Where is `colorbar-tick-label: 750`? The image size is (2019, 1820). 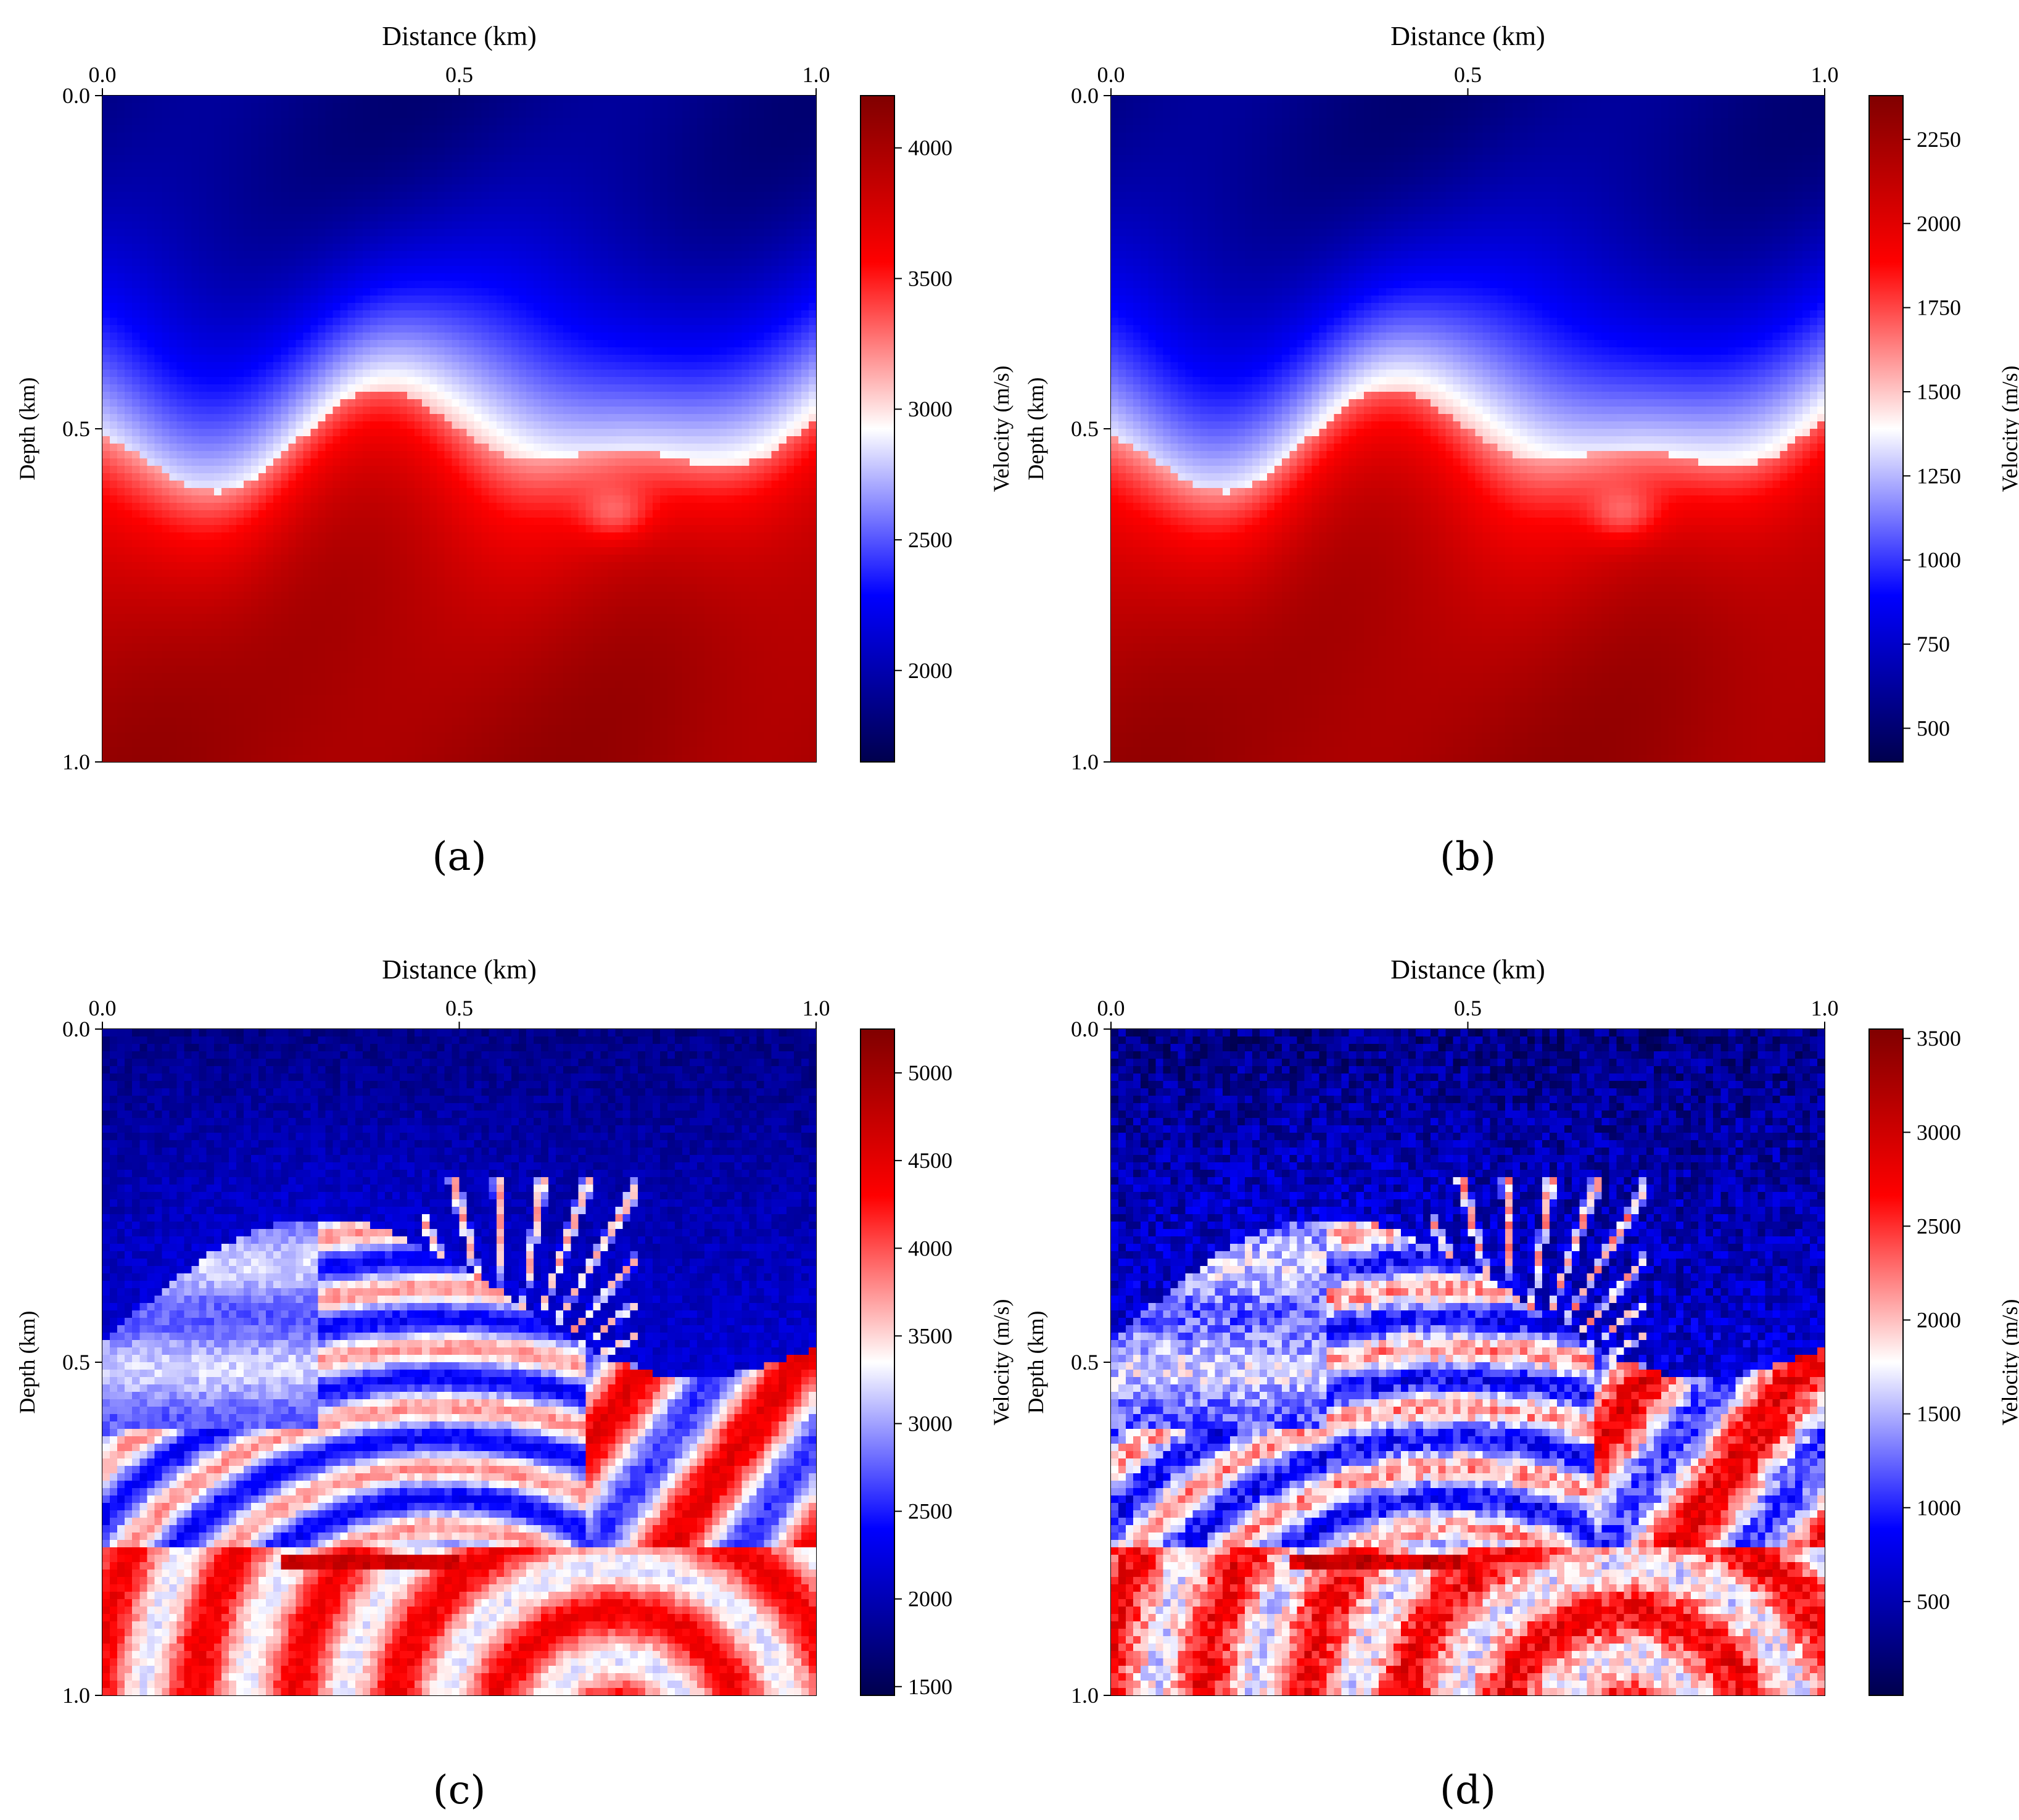 colorbar-tick-label: 750 is located at coordinates (1933, 644).